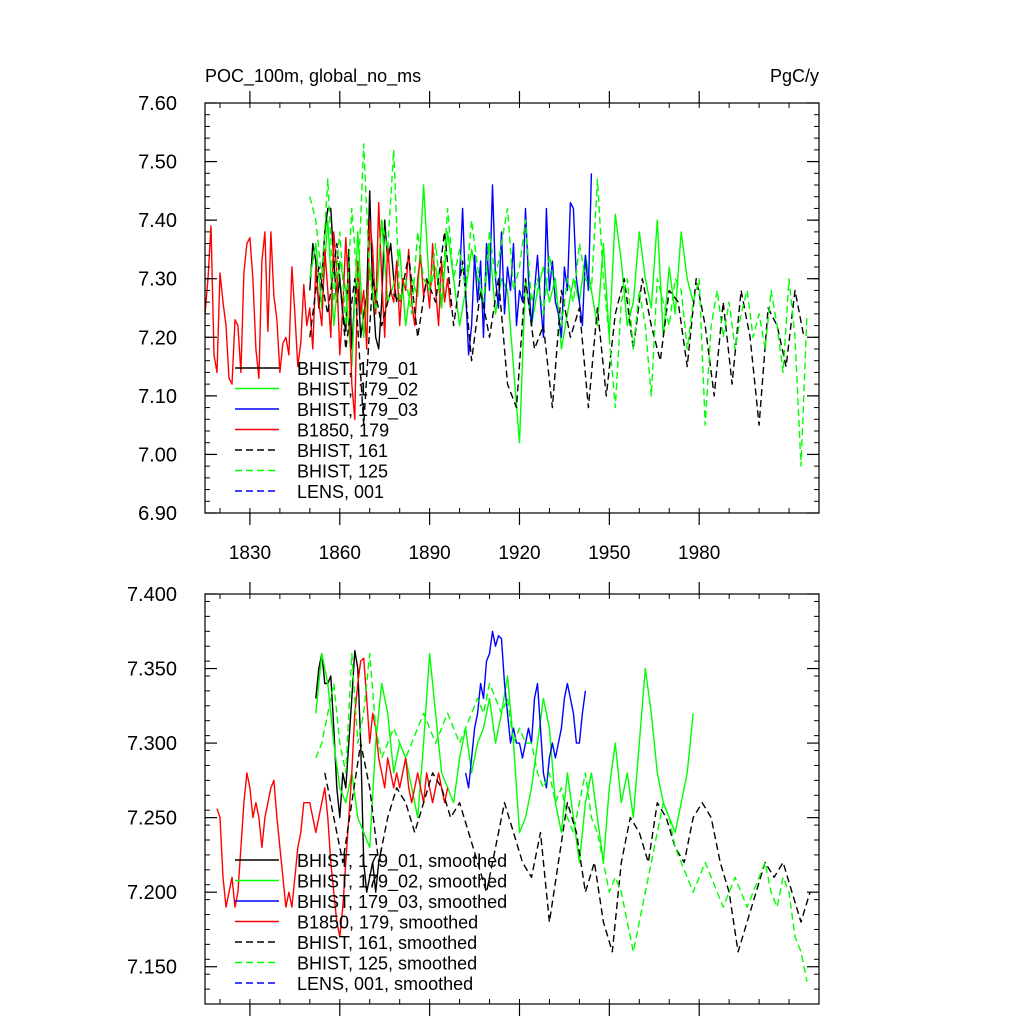 This screenshot has width=1024, height=1029. What do you see at coordinates (387, 943) in the screenshot?
I see `legend-label-4: BHIST, 161, smoothed` at bounding box center [387, 943].